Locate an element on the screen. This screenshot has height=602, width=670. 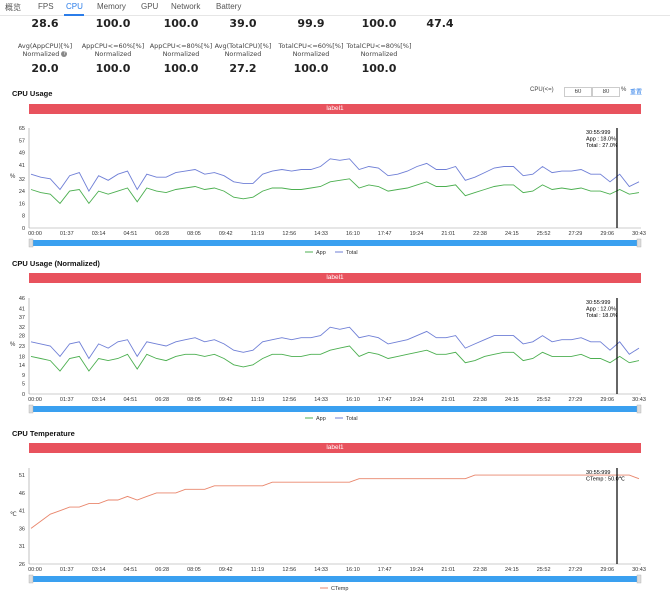
y-tick-label: 18 is located at coordinates (22, 357).